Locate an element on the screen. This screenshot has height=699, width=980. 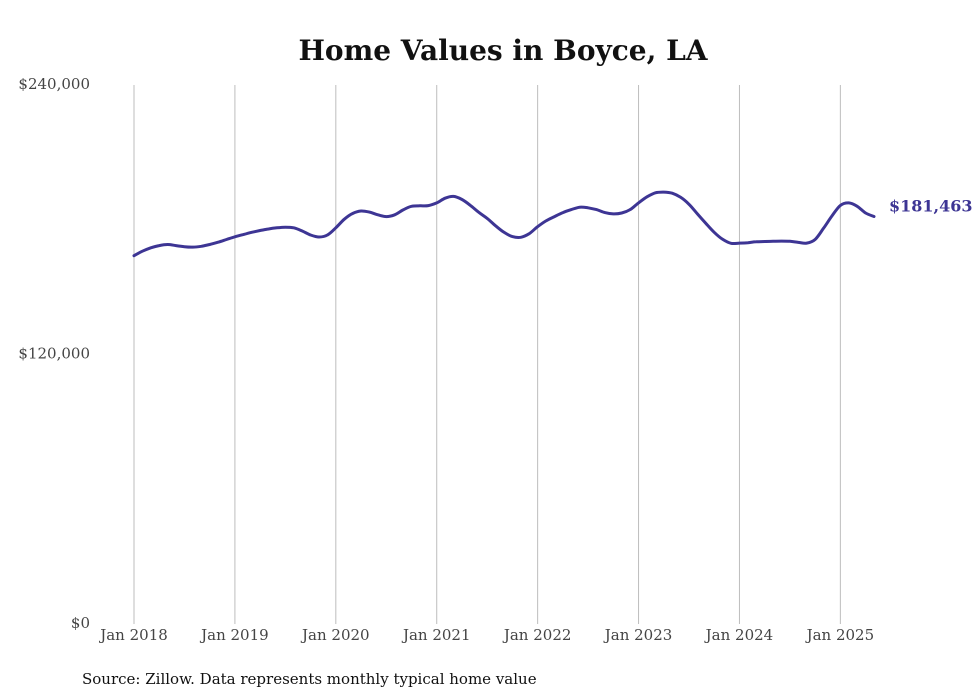
y-tick-label: $120,000 is located at coordinates (54, 354).